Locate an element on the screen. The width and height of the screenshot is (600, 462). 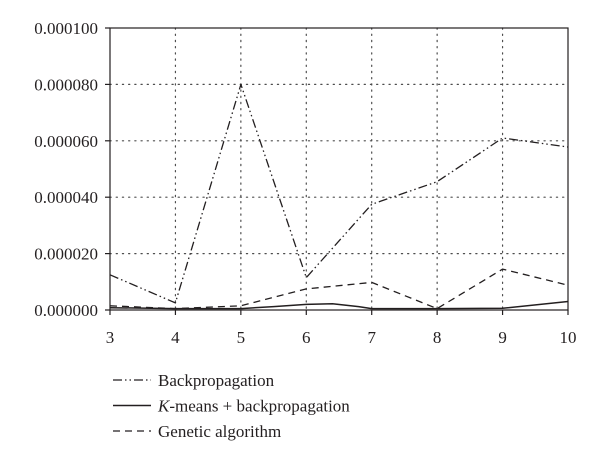
legend-label: Genetic algorithm is located at coordinates (219, 431).